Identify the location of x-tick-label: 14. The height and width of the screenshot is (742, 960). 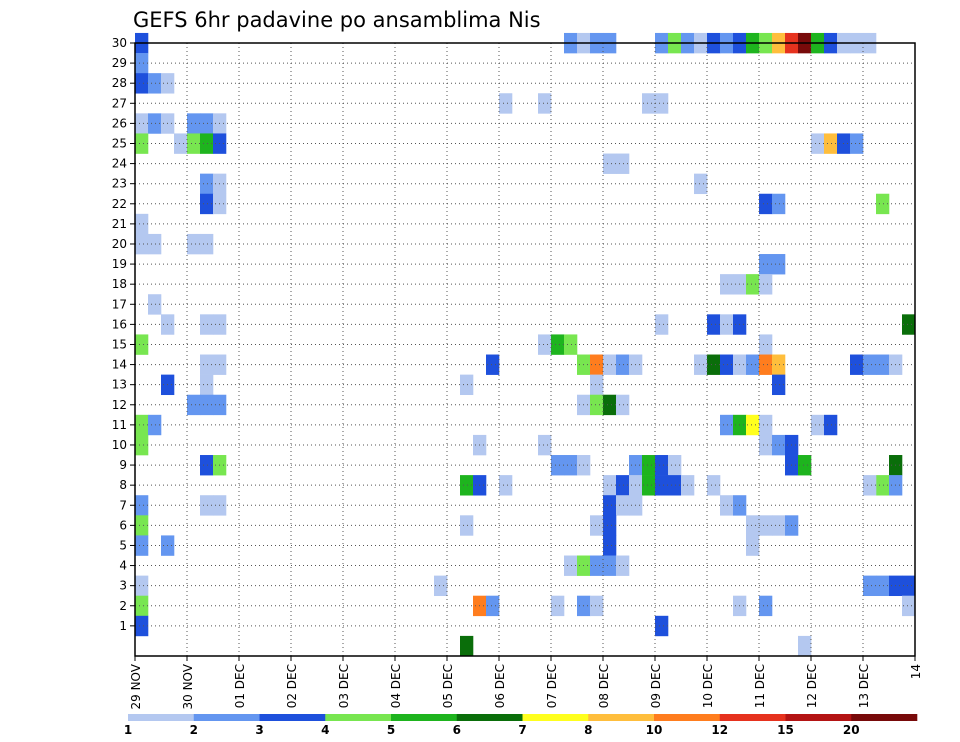
(916, 671).